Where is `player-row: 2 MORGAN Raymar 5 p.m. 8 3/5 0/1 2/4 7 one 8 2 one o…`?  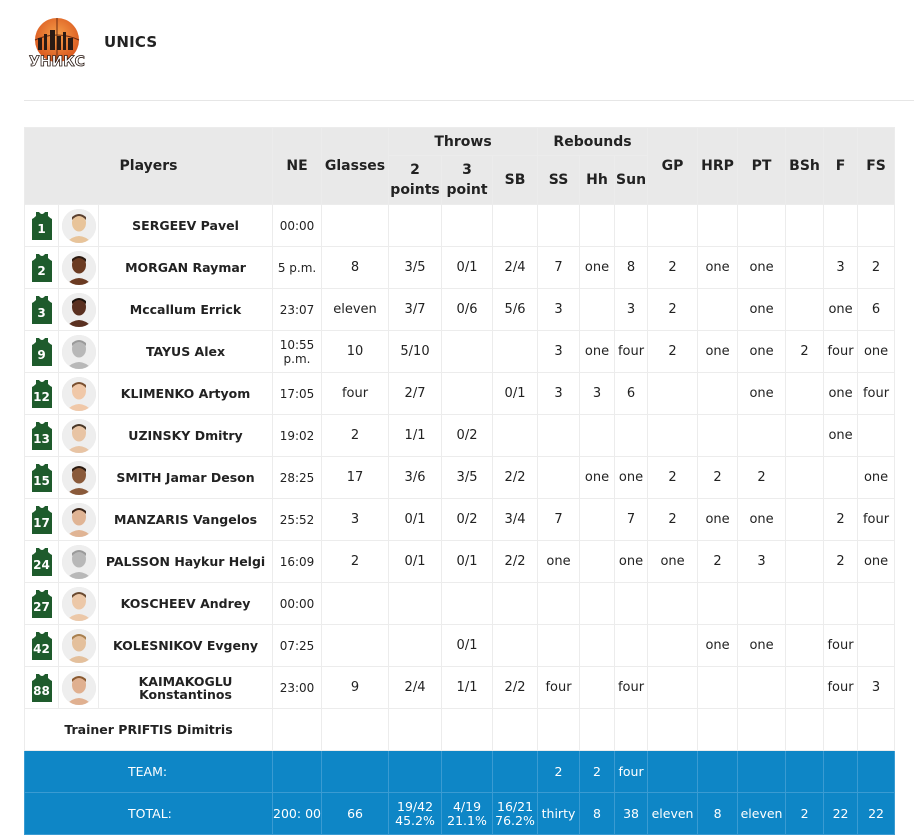
player-row: 2 MORGAN Raymar 5 p.m. 8 3/5 0/1 2/4 7 one 8 2 one o… is located at coordinates (460, 267).